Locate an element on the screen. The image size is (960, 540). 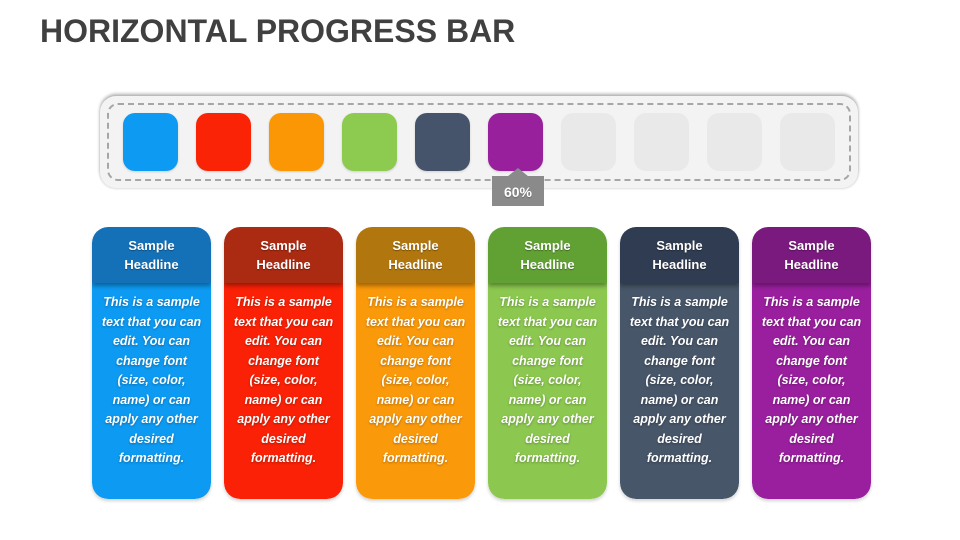
page-title: HORIZONTAL PROGRESS BAR is located at coordinates (278, 31).